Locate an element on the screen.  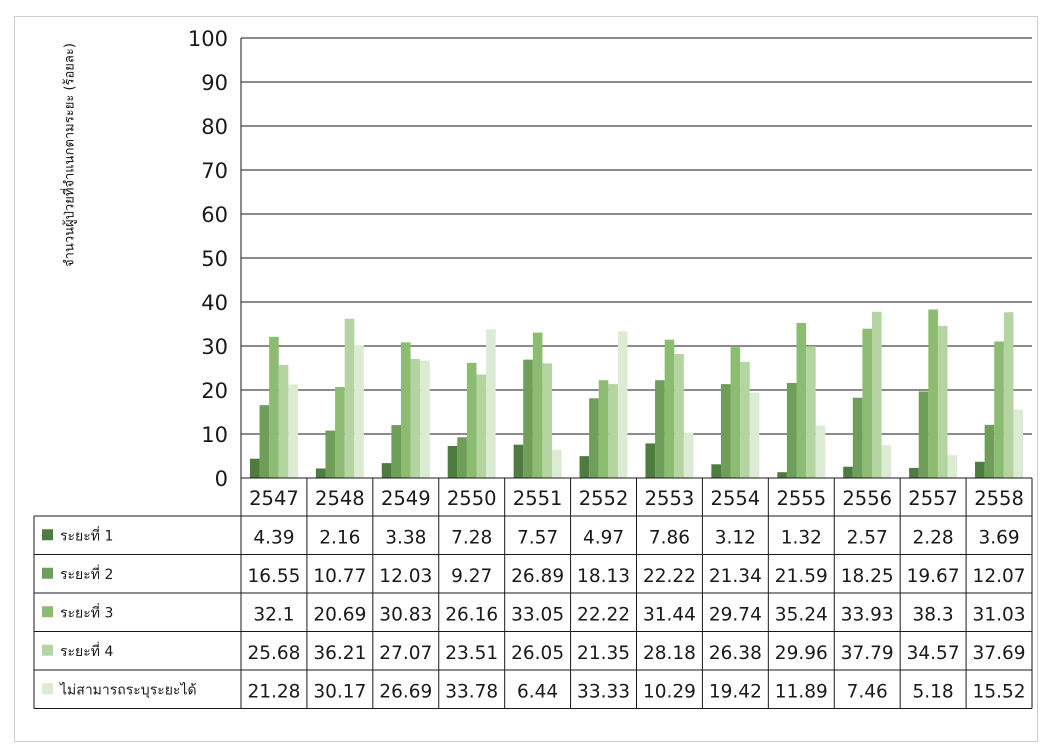
x-tick-label: 2547 is located at coordinates (274, 498).